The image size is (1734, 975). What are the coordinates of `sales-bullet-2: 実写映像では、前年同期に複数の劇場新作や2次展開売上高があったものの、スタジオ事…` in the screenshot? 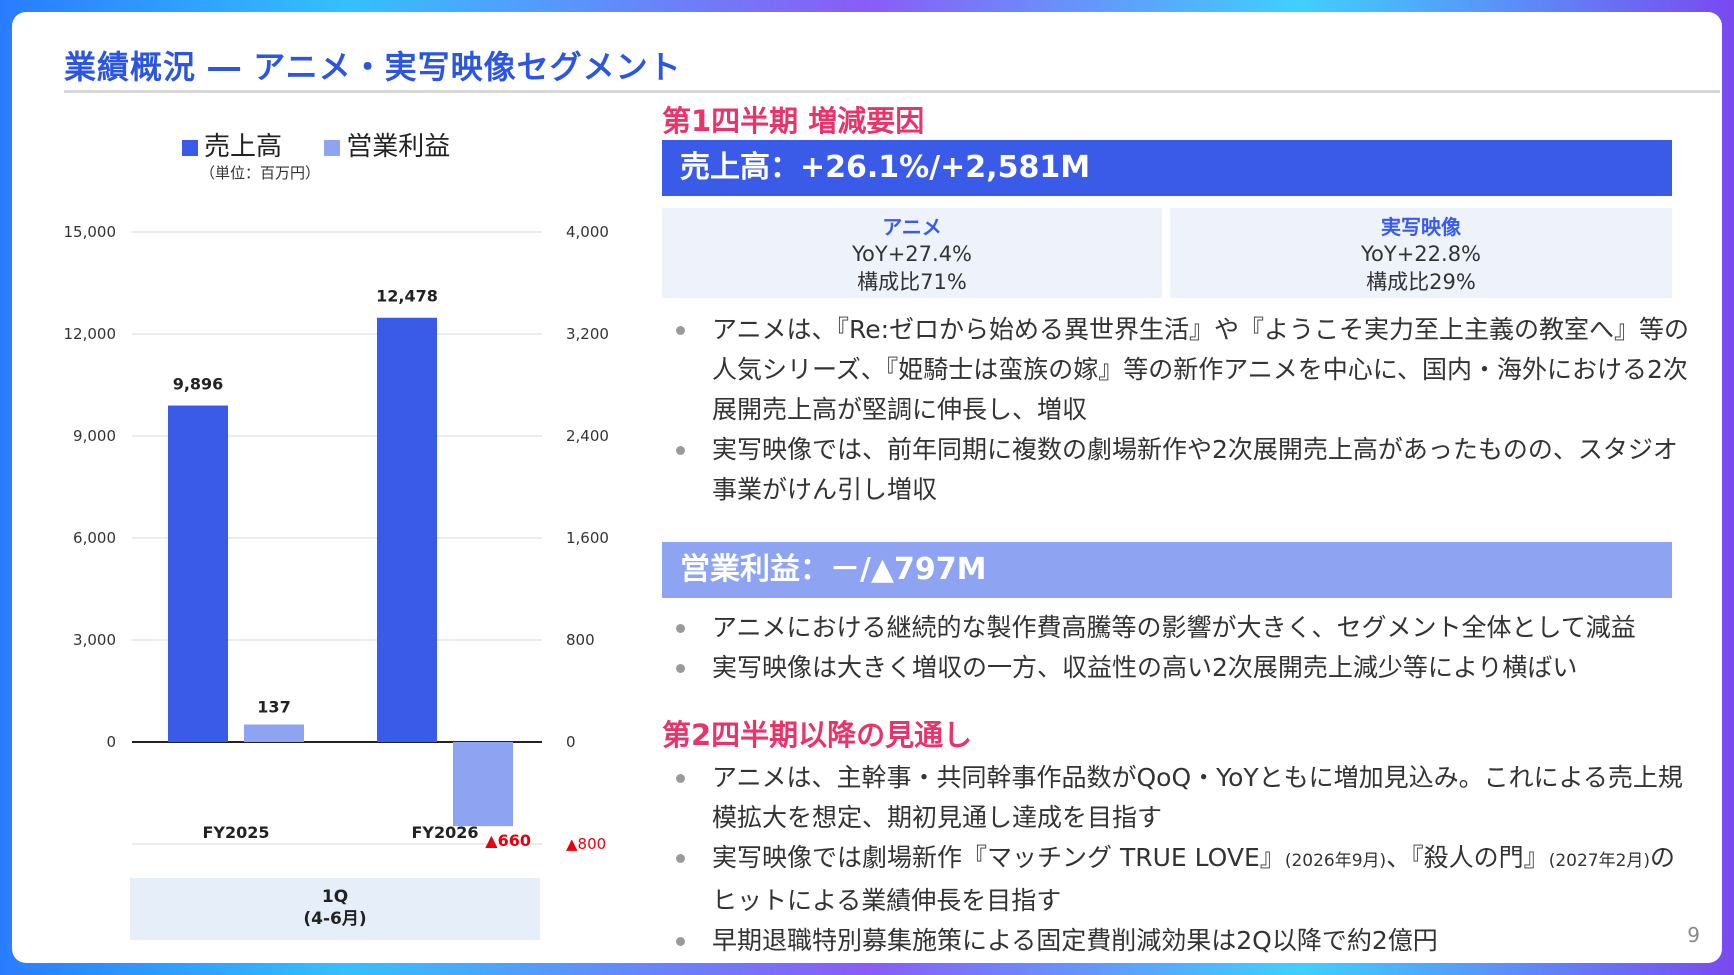 It's located at (1177, 470).